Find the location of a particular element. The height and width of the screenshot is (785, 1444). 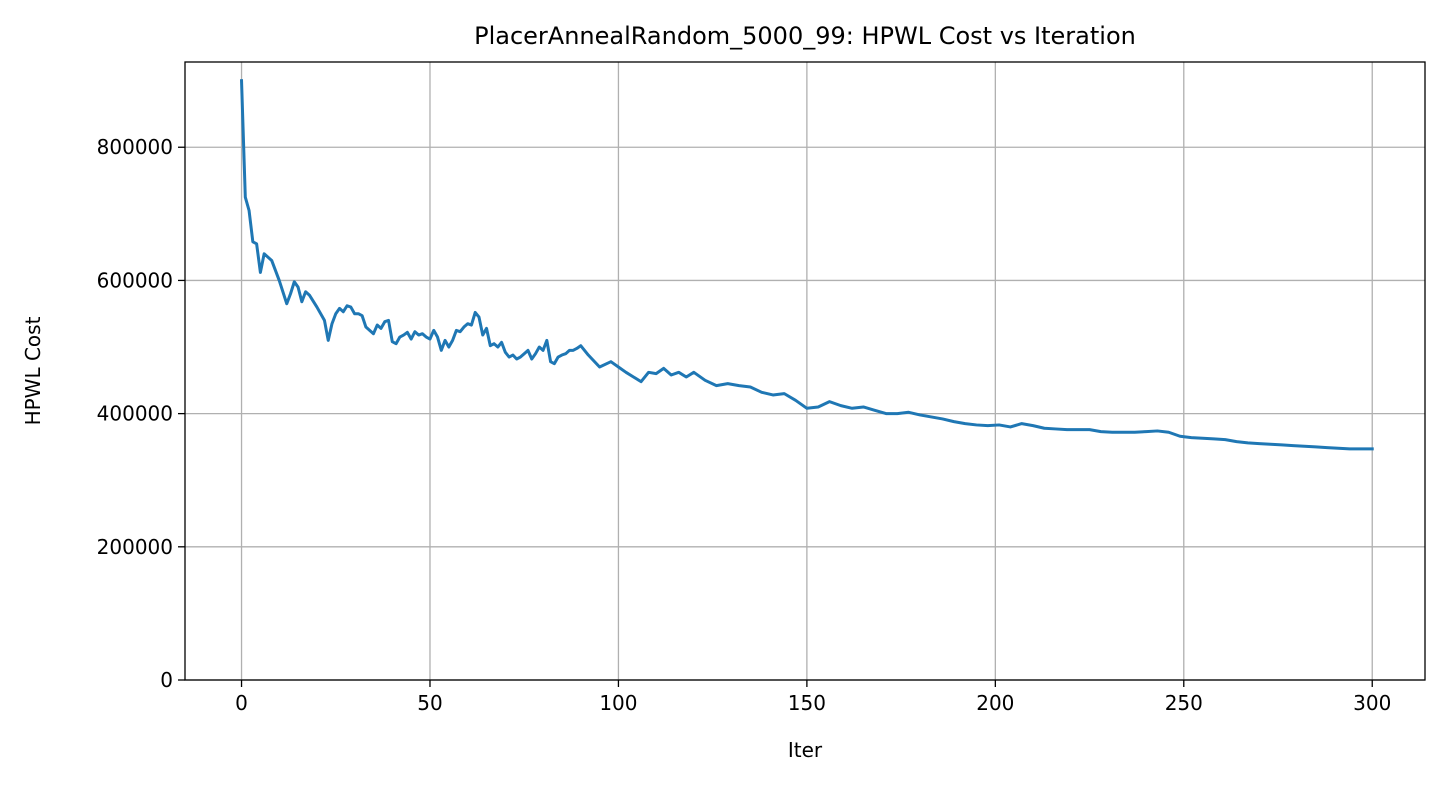

x-axis-ticks: 0 50 100 150 200 250 300 is located at coordinates (813, 697).